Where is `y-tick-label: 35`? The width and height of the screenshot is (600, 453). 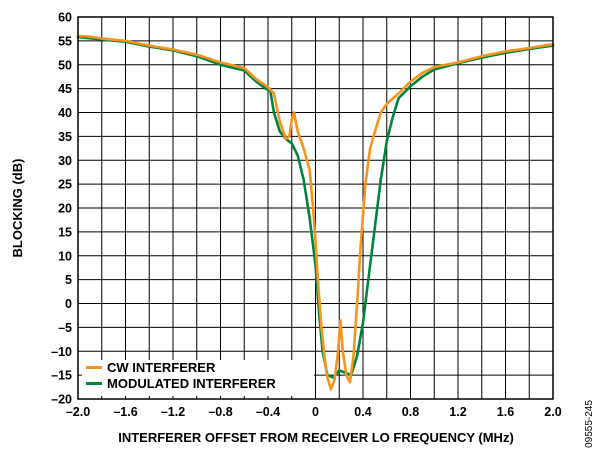
y-tick-label: 35 is located at coordinates (65, 137).